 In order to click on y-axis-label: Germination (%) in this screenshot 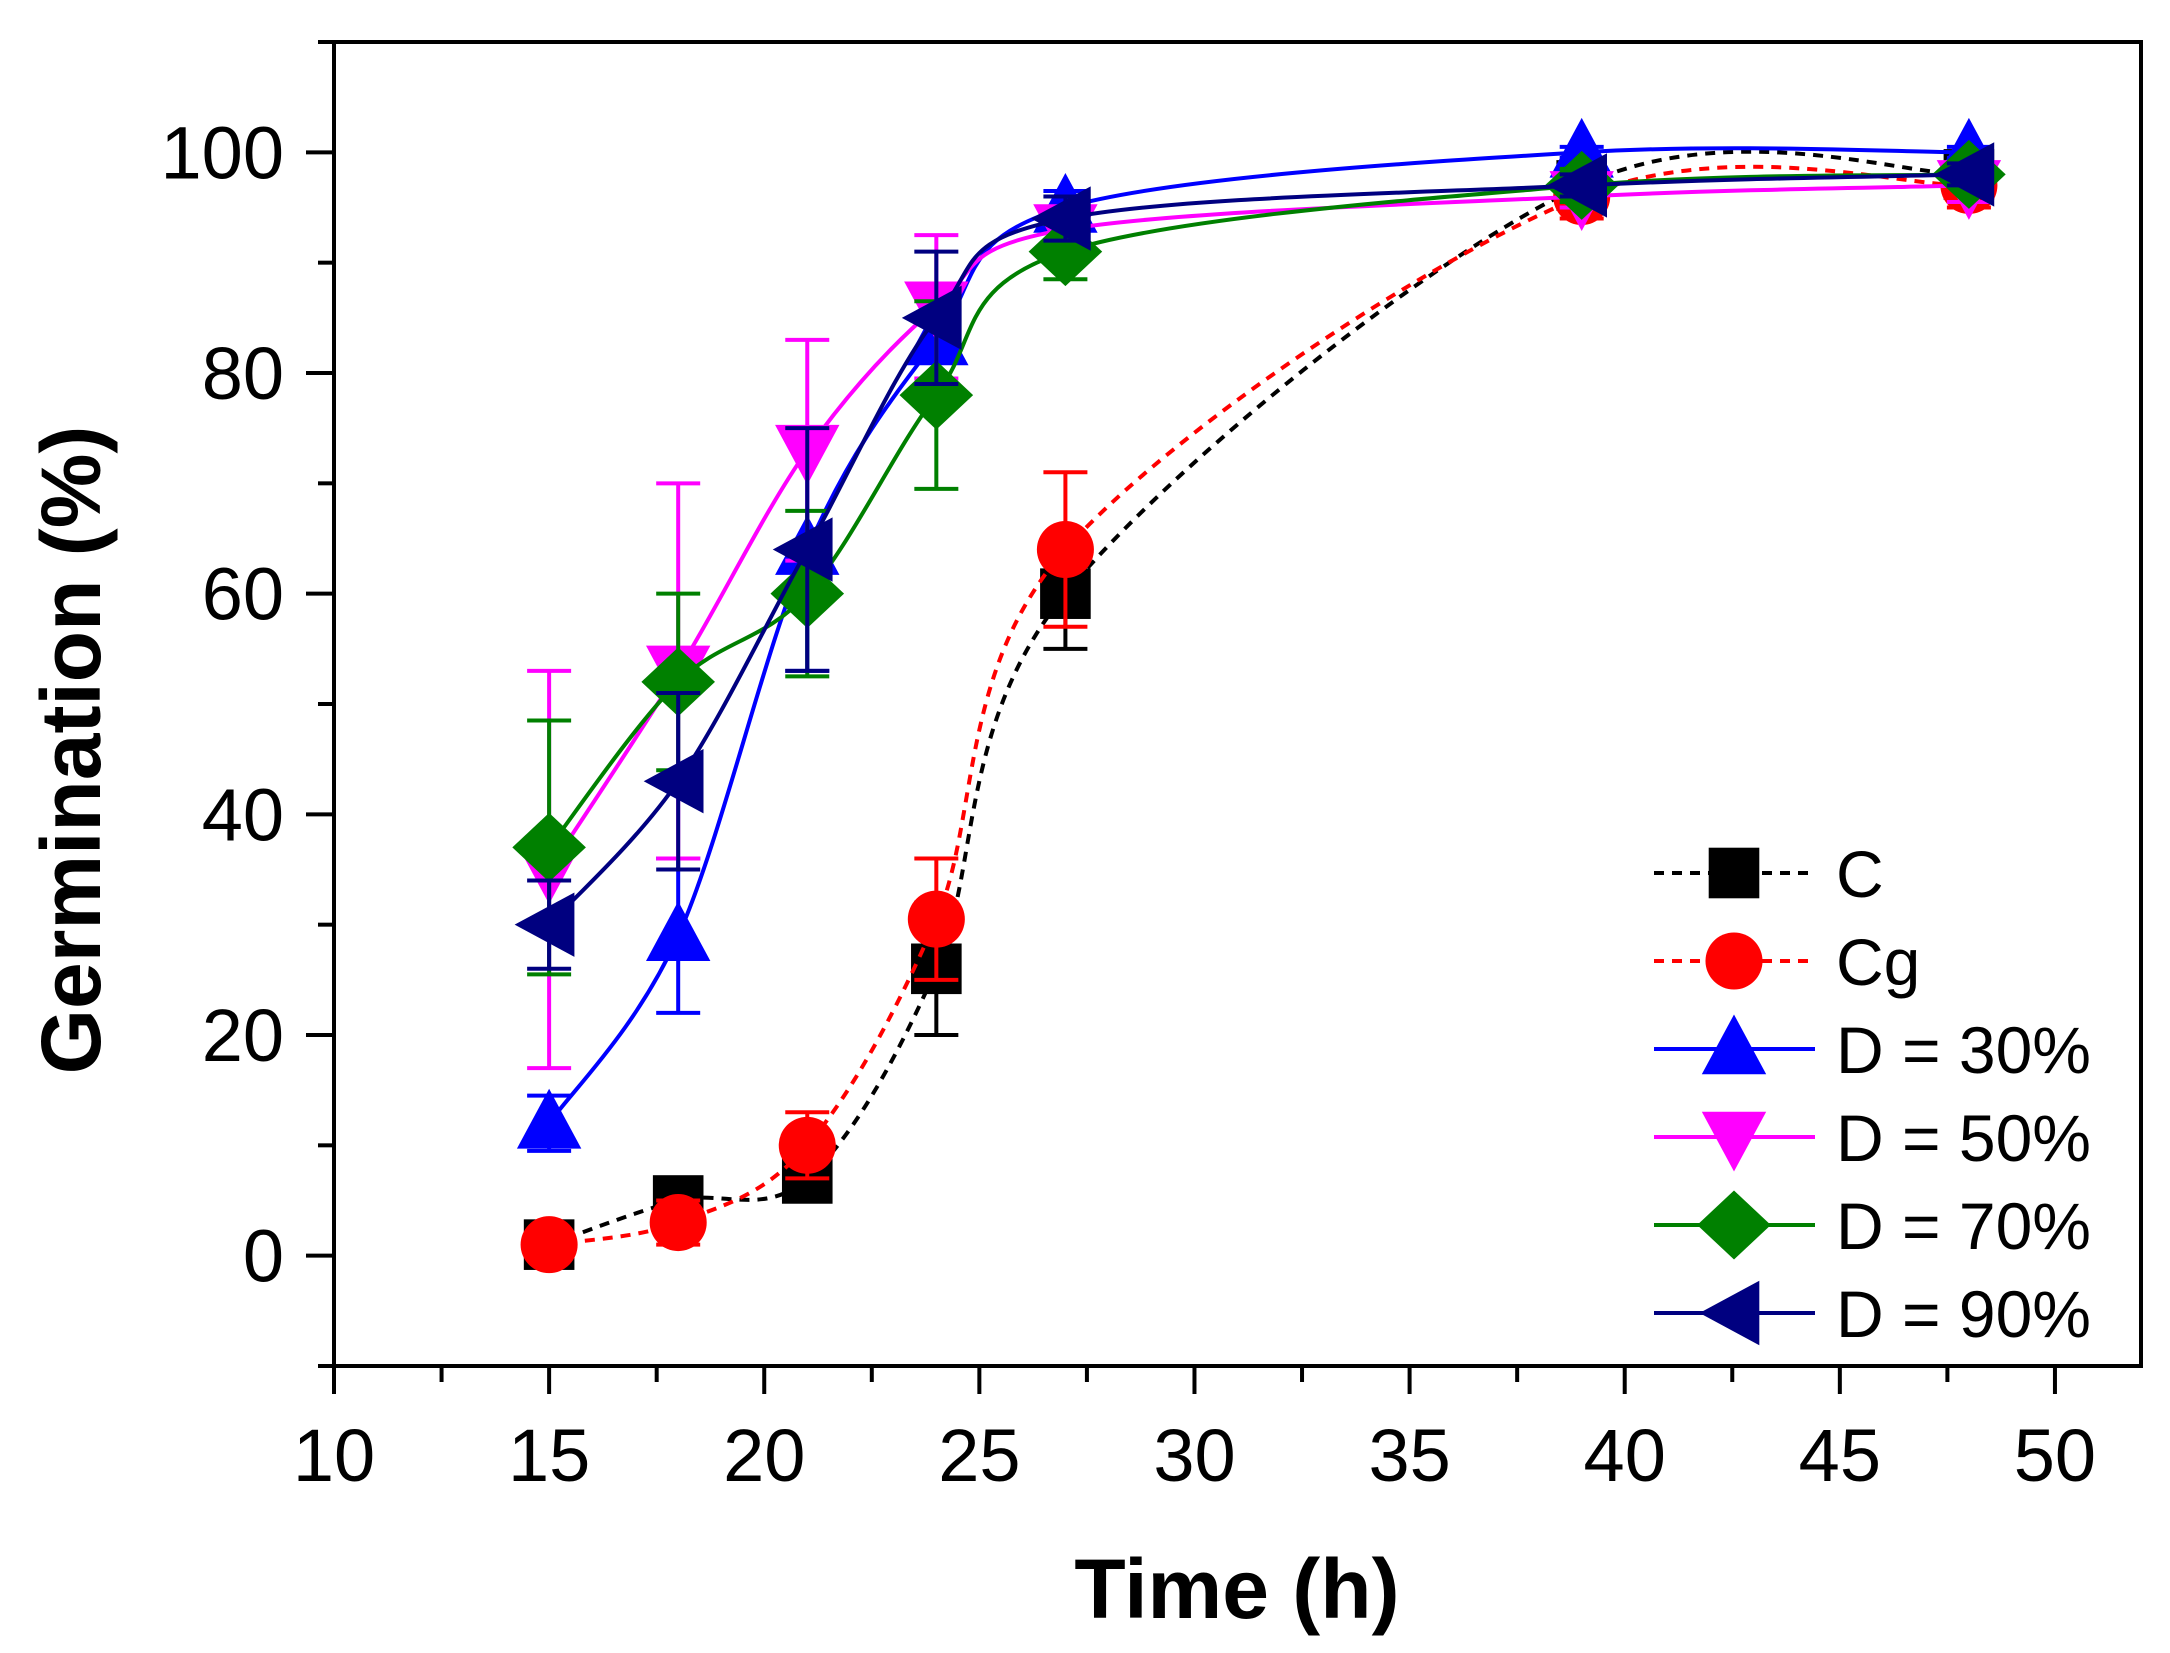, I will do `click(71, 750)`.